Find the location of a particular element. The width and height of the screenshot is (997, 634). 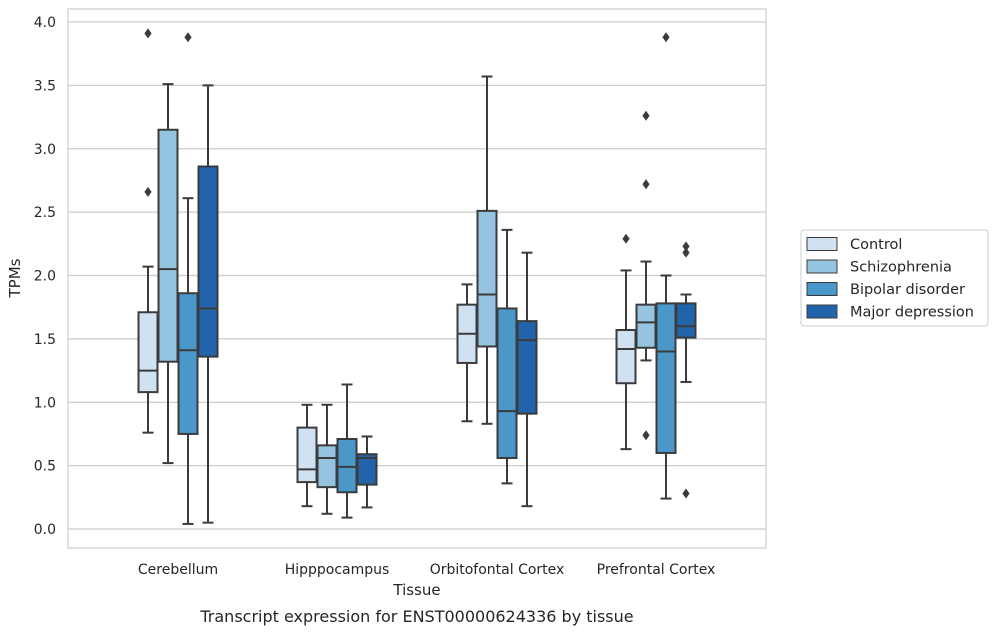

x-tick-label: Cerebellum is located at coordinates (178, 570).